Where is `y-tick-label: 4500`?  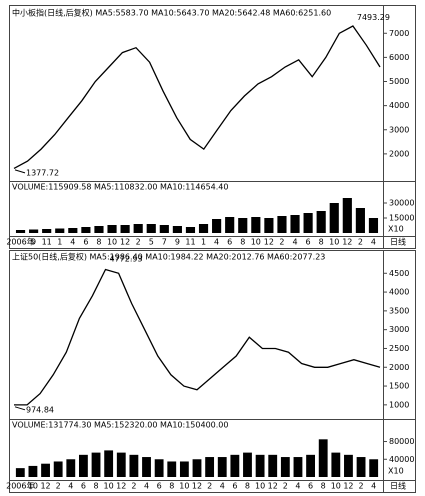 y-tick-label: 4500 is located at coordinates (399, 273).